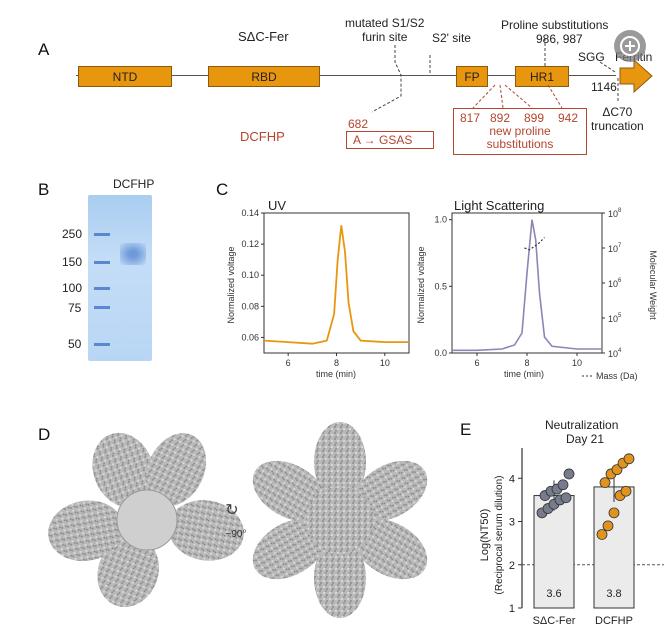 The width and height of the screenshot is (669, 630). What do you see at coordinates (620, 281) in the screenshot?
I see `ls-y2tick-exp: 6` at bounding box center [620, 281].